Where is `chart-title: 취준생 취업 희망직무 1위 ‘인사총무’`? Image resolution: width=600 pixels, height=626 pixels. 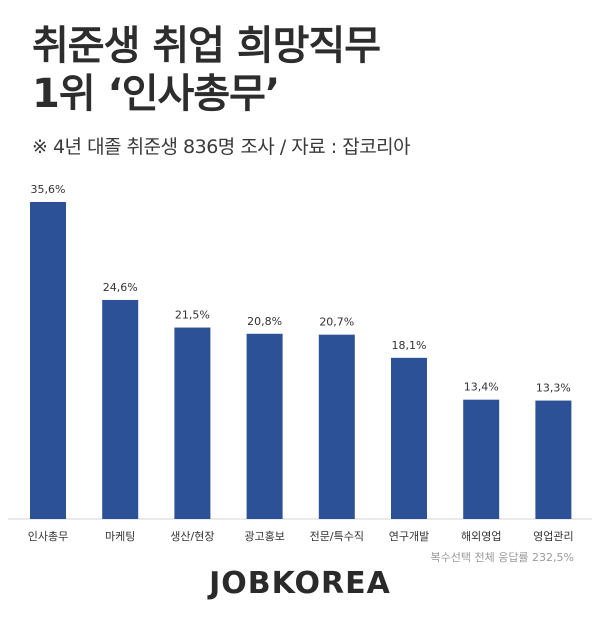
chart-title: 취준생 취업 희망직무 1위 ‘인사총무’ is located at coordinates (206, 70).